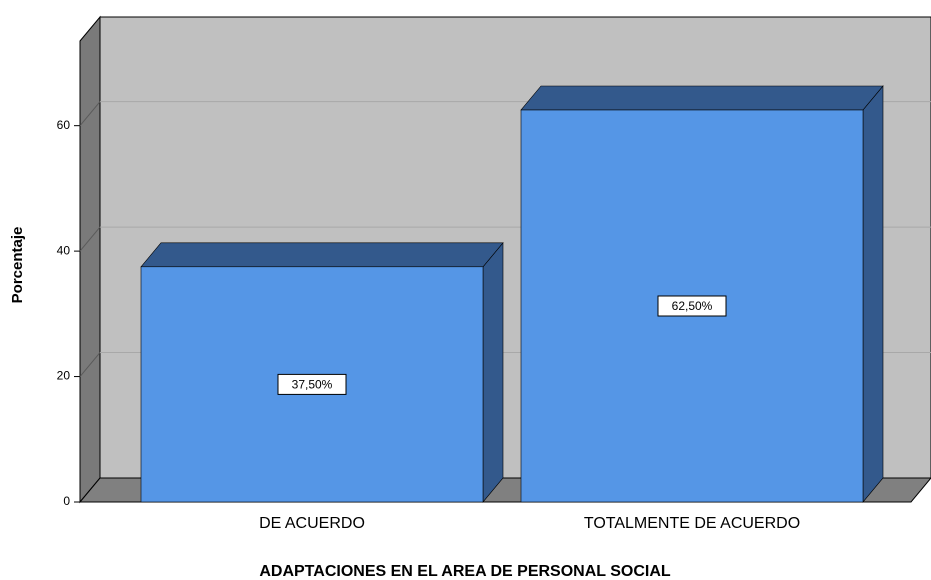  Describe the element at coordinates (312, 523) in the screenshot. I see `x-tick-label: DE ACUERDO` at that location.